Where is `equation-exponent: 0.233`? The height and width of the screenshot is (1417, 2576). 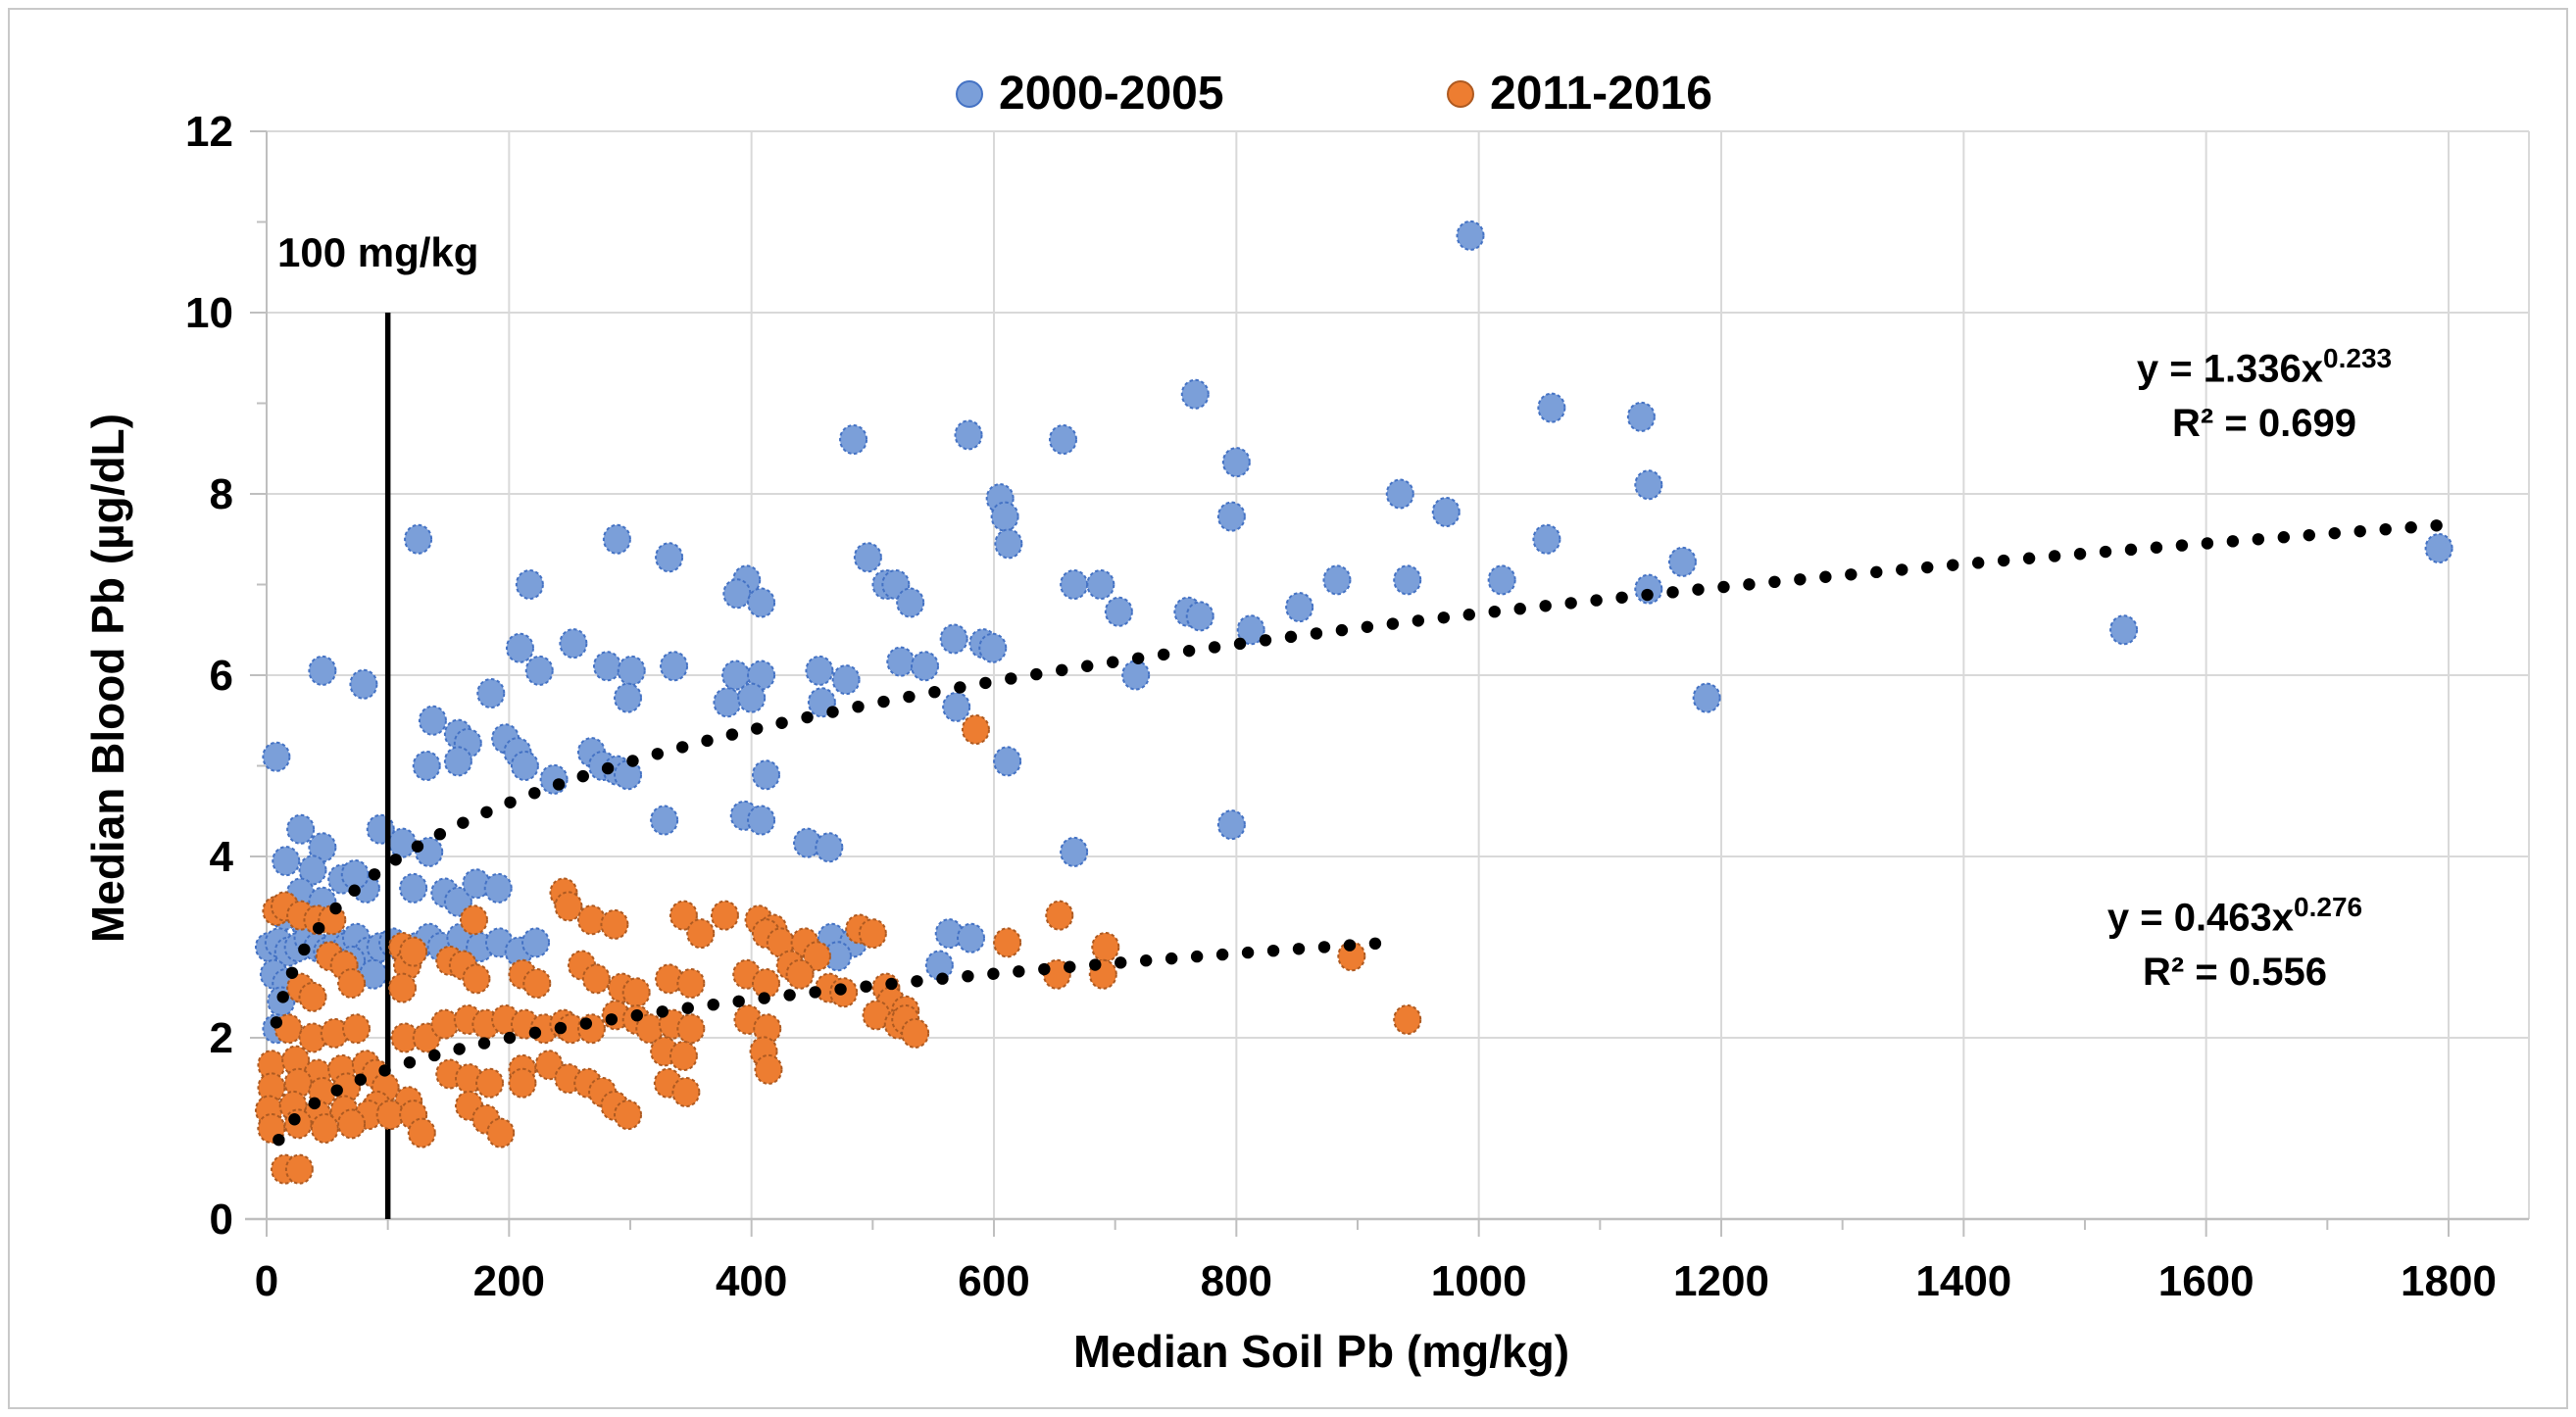
equation-exponent: 0.233 is located at coordinates (2358, 358).